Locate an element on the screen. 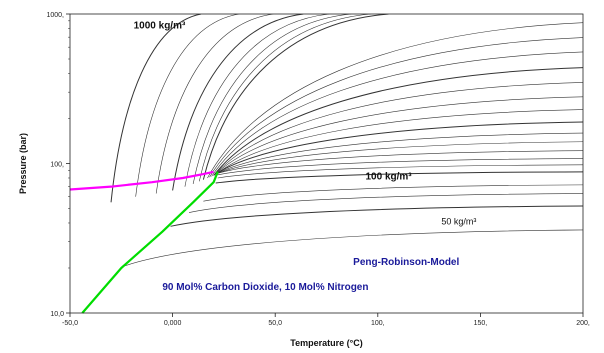 The height and width of the screenshot is (353, 604). chart-annotation: 90 Mol% Carbon Dioxide, 10 Mol% Nitrogen is located at coordinates (265, 287).